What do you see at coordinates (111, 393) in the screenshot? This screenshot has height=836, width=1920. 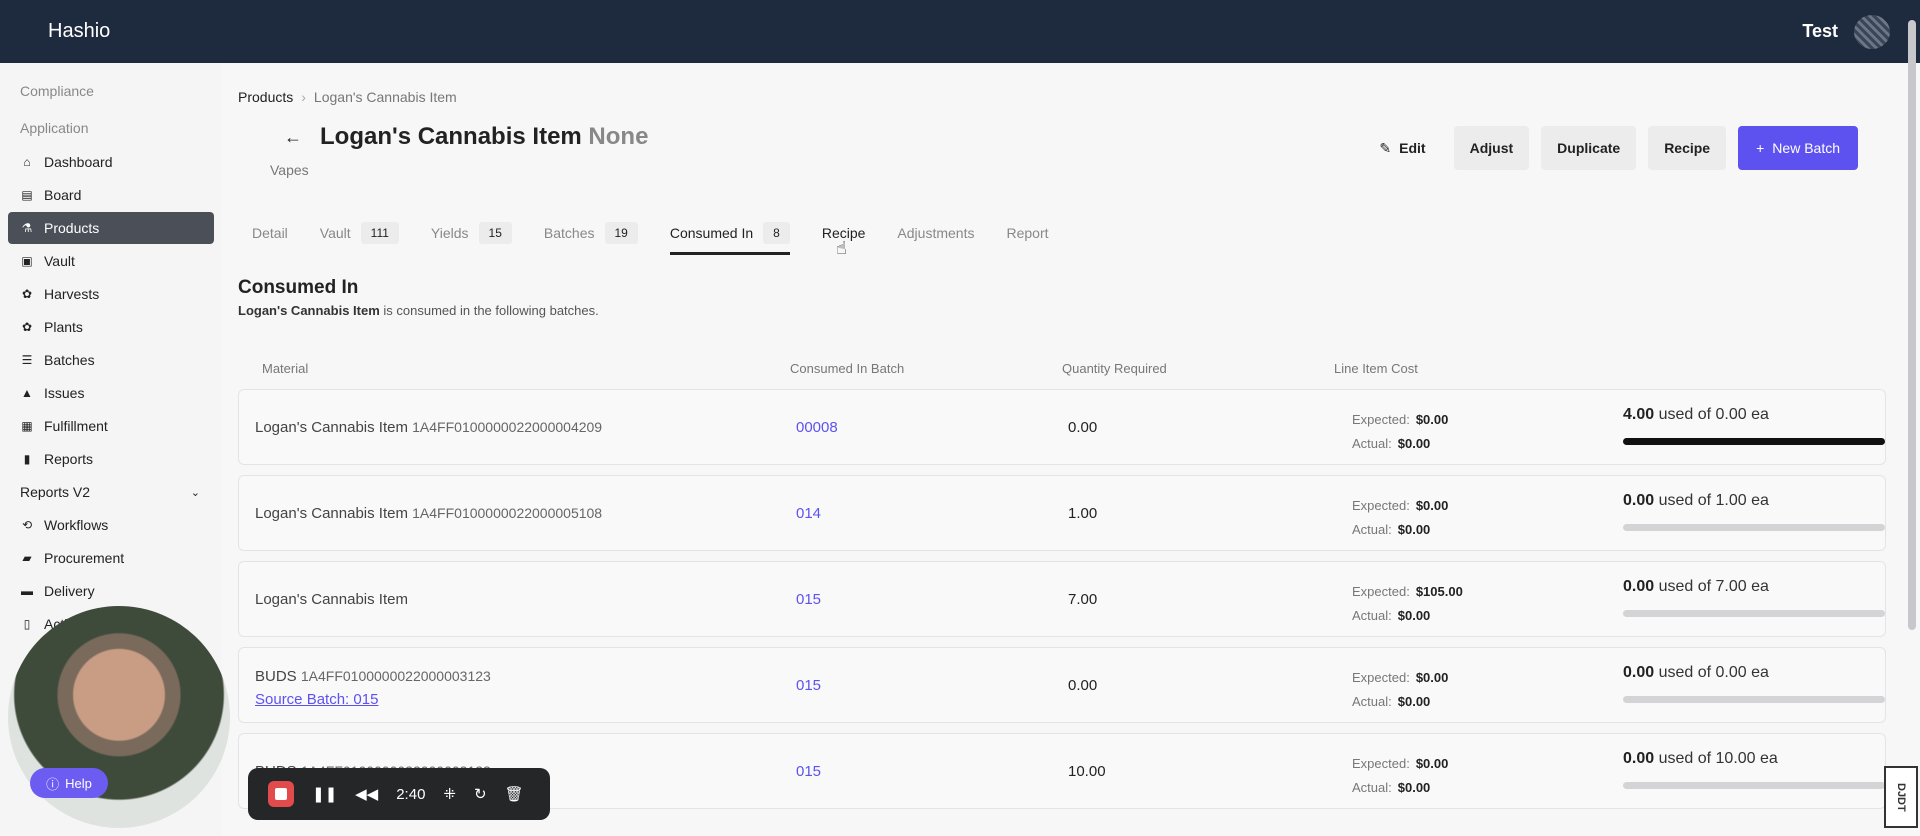 I see `sidebar-item-issues: ▲ Issues` at bounding box center [111, 393].